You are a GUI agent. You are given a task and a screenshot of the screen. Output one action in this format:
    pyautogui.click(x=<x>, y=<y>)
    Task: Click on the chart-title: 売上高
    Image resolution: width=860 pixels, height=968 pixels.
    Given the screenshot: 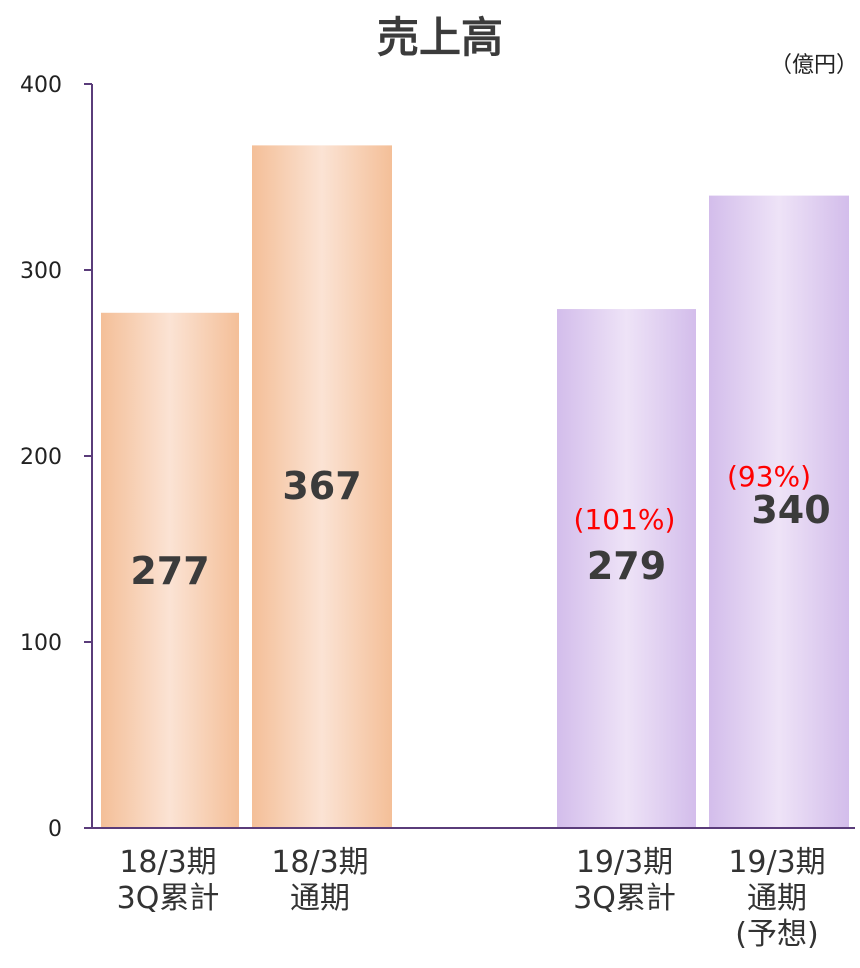 What is the action you would take?
    pyautogui.click(x=440, y=37)
    